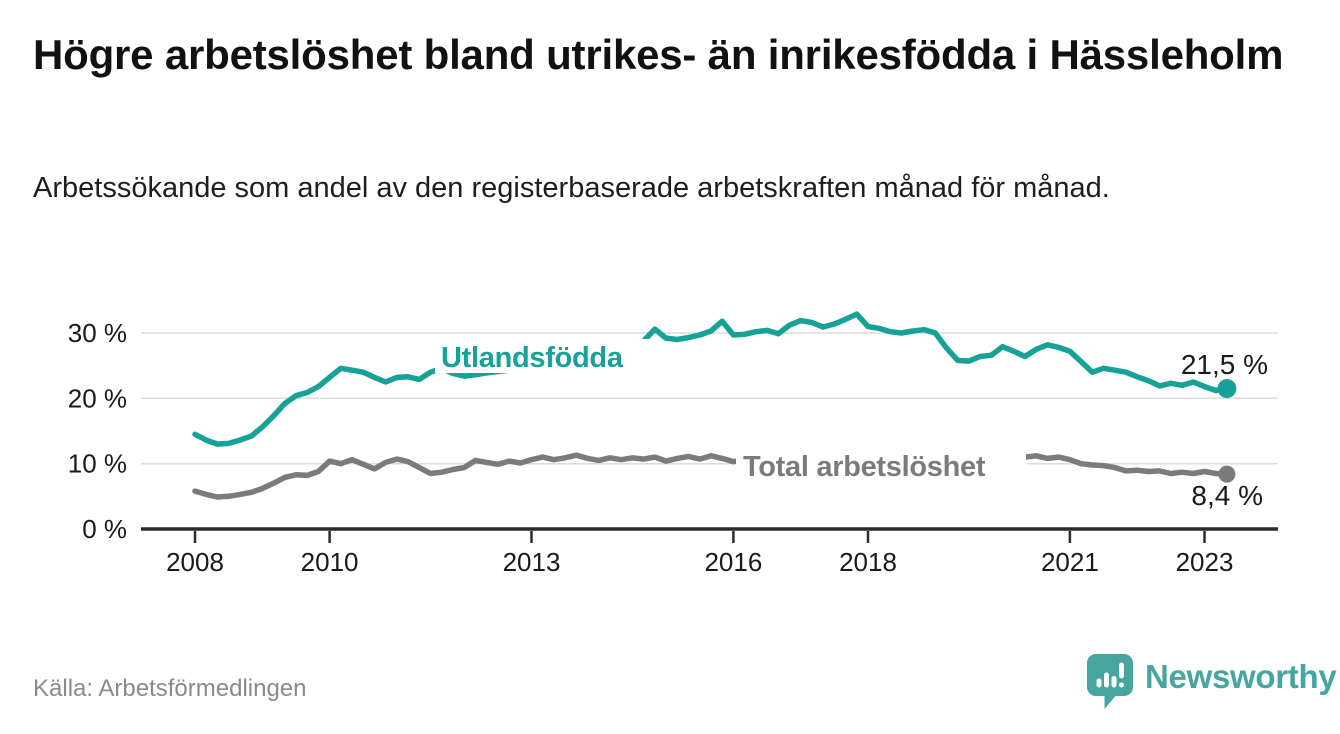 The height and width of the screenshot is (734, 1340). I want to click on newsworthy-logo: Newsworthy, so click(1211, 681).